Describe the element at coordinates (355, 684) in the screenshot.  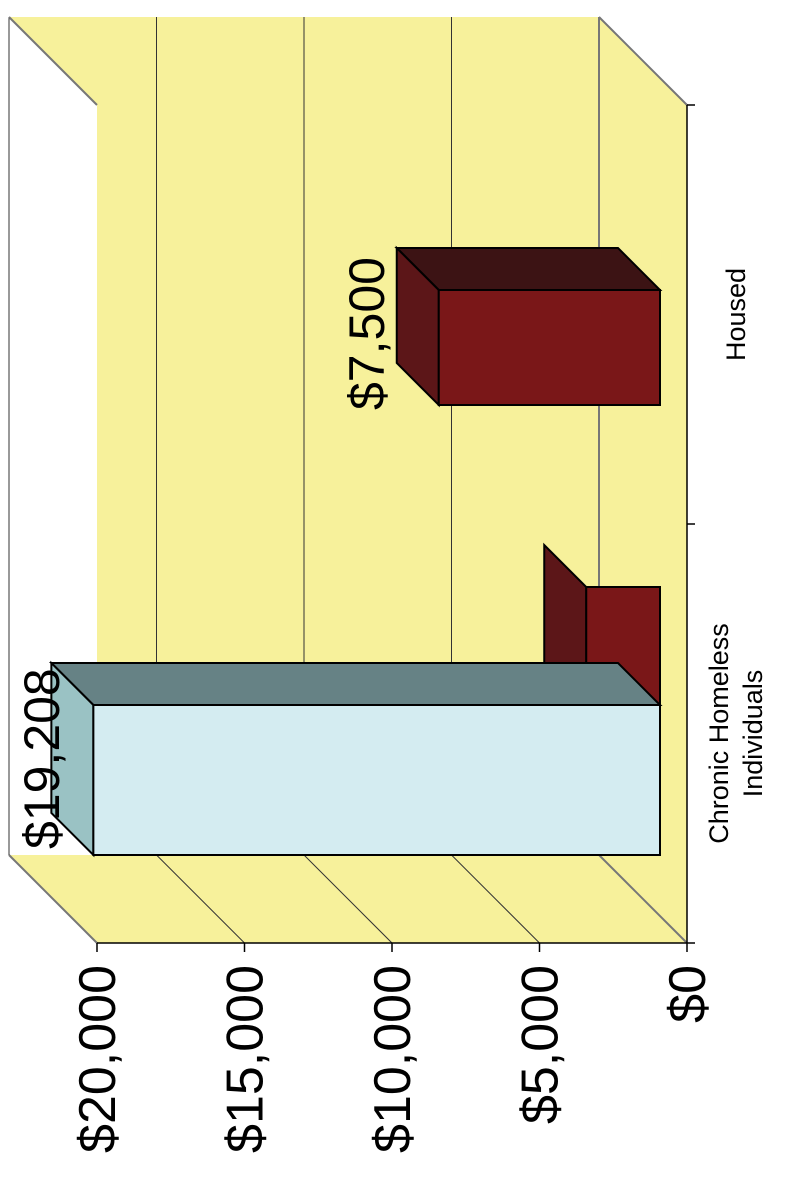
I see `bar-chronic-series1-top` at that location.